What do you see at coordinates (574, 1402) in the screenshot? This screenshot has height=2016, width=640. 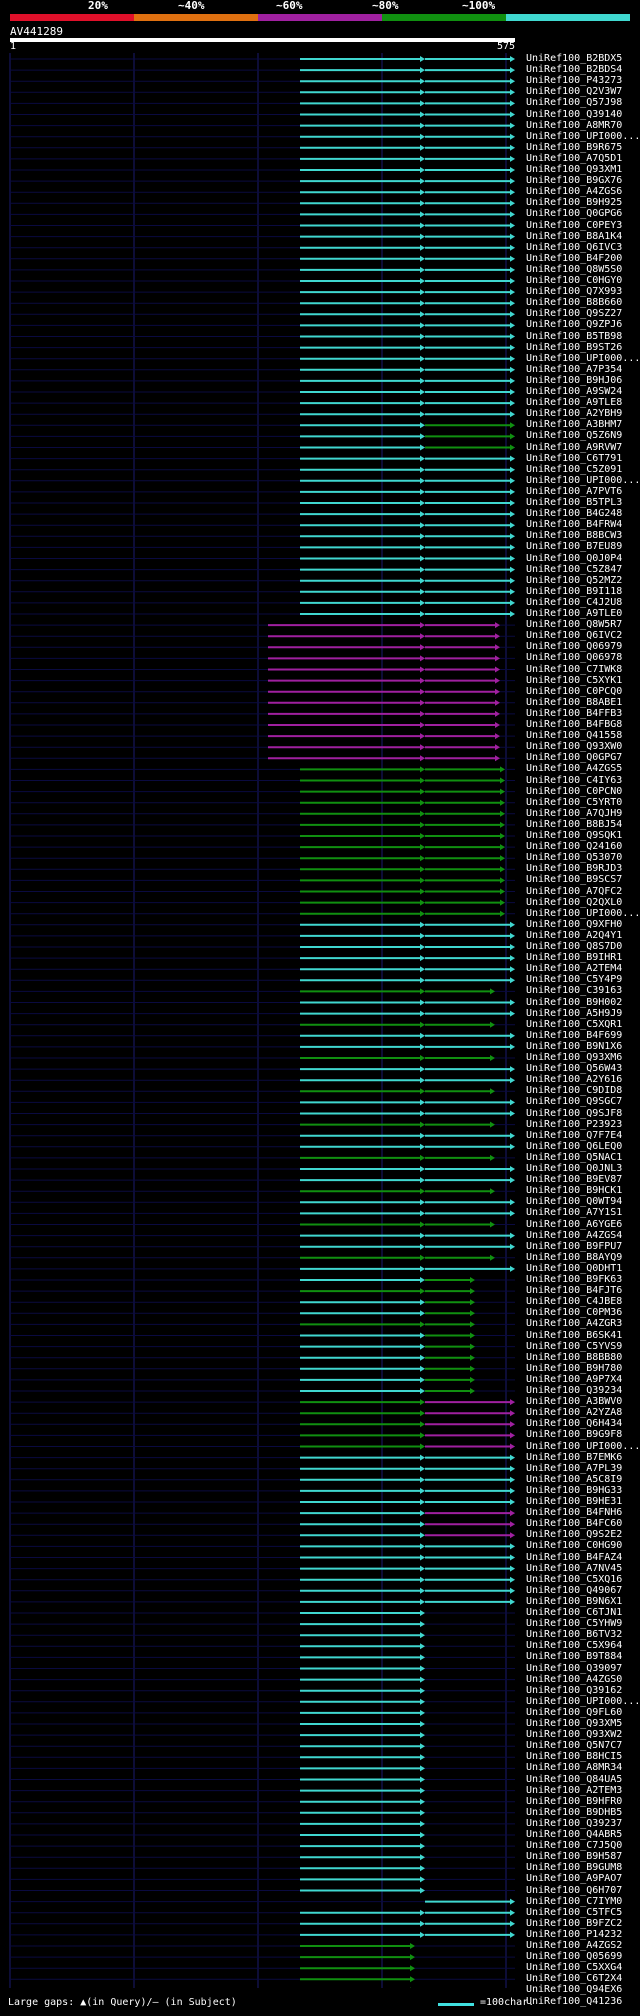 I see `hit-label: UniRef100_A3BWV0` at bounding box center [574, 1402].